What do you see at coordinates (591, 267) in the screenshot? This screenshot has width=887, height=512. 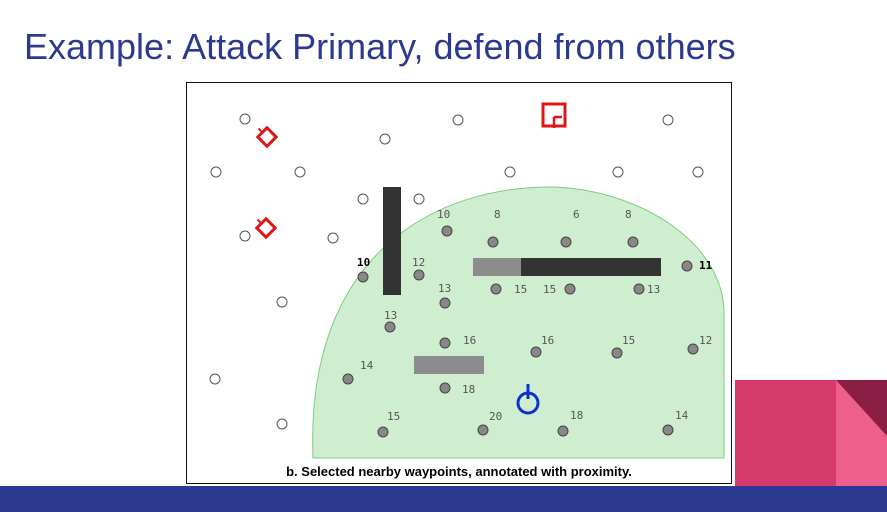 I see `wall-horizontal-dark` at bounding box center [591, 267].